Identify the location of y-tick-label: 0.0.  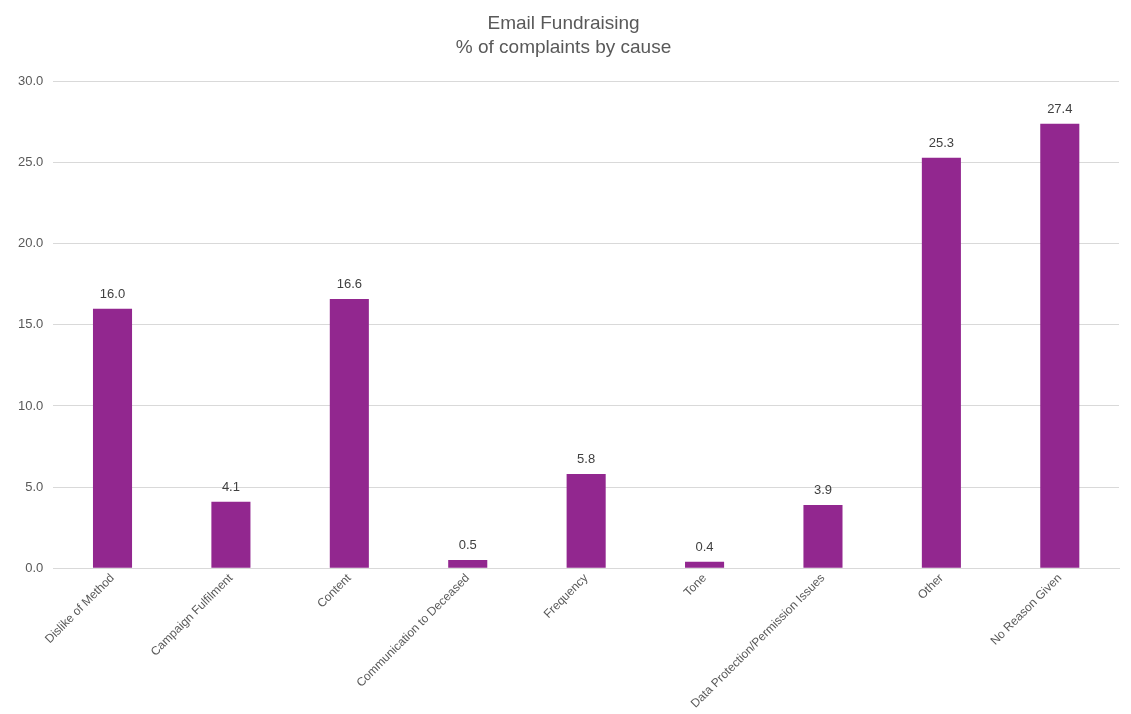
(34, 567).